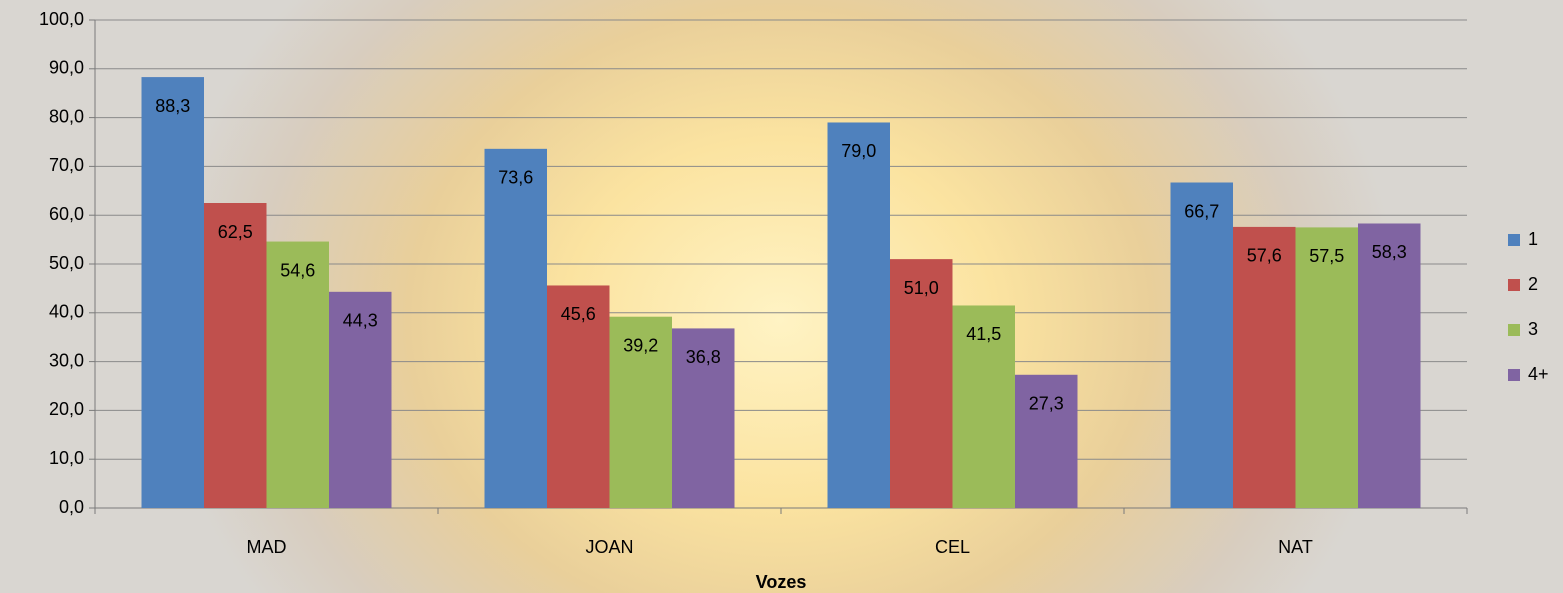  Describe the element at coordinates (858, 151) in the screenshot. I see `data-label: 79,0` at that location.